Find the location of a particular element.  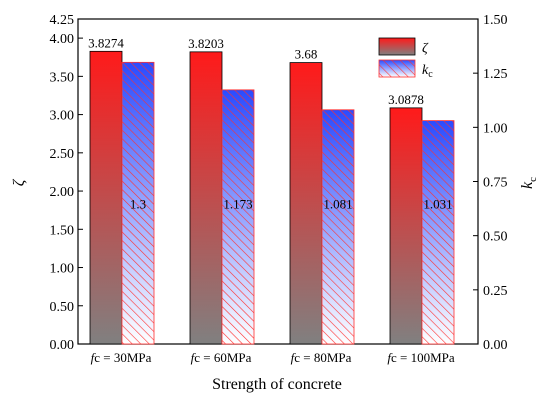

right-tick-label: 1.50 is located at coordinates (495, 20).